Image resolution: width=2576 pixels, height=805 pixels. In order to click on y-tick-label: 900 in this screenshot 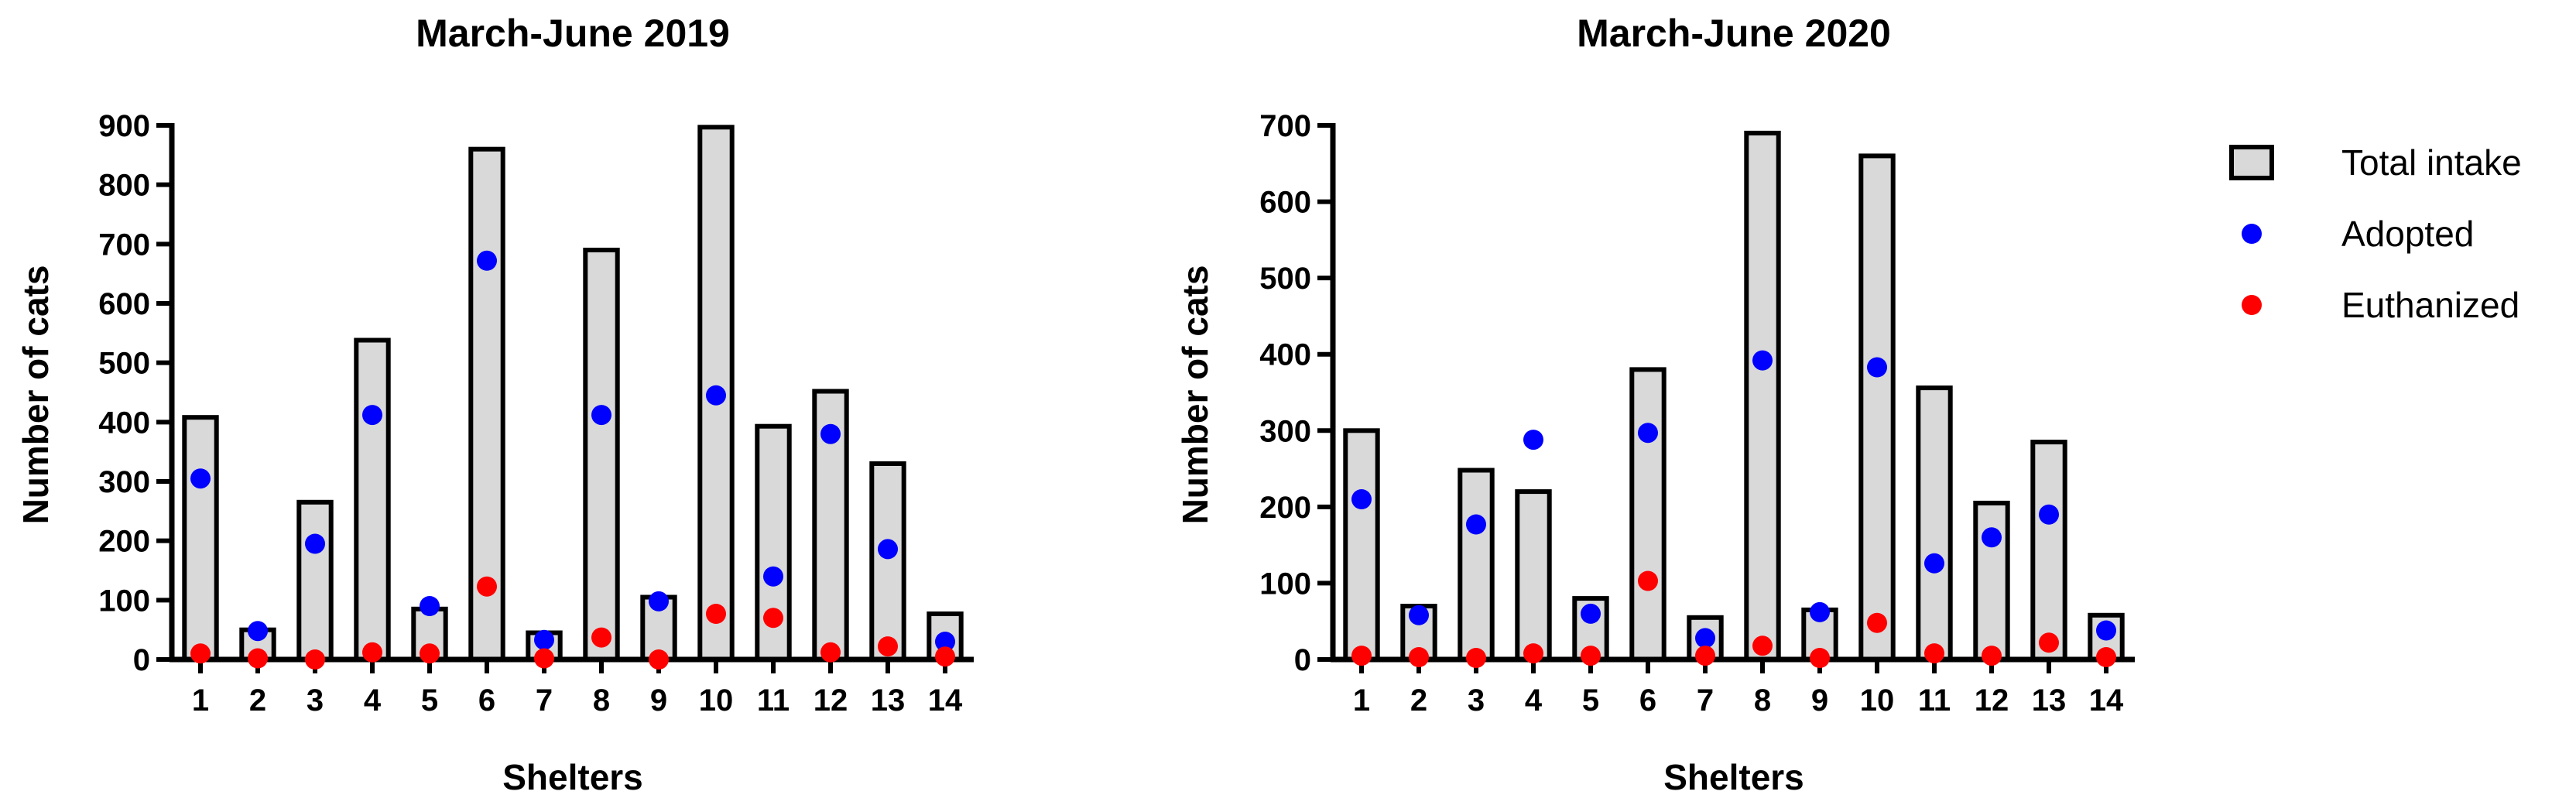, I will do `click(124, 126)`.